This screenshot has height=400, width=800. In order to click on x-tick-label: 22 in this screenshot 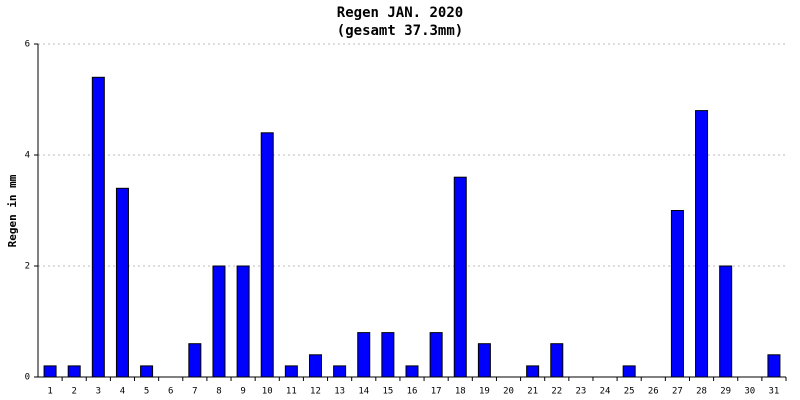, I will do `click(556, 392)`.